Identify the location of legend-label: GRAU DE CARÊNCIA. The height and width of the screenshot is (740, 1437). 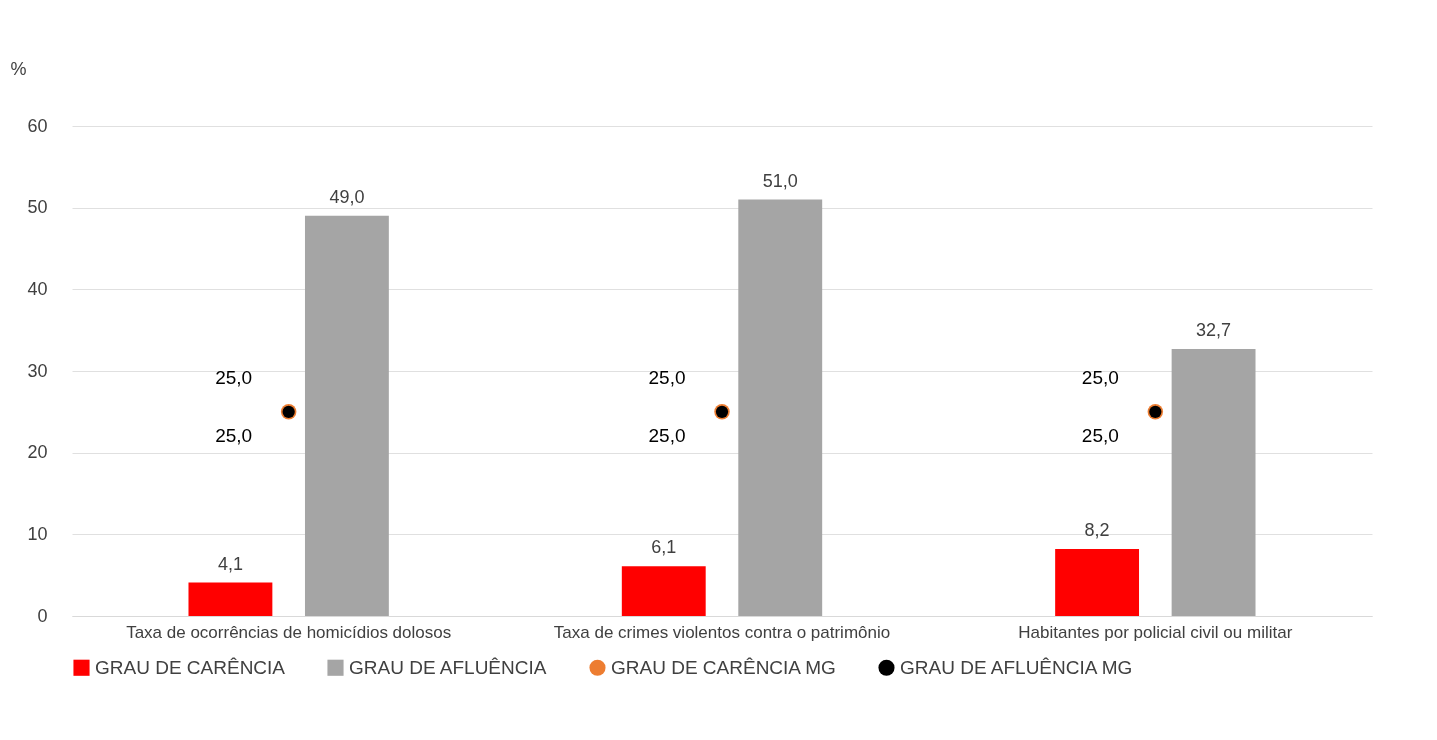
(190, 667).